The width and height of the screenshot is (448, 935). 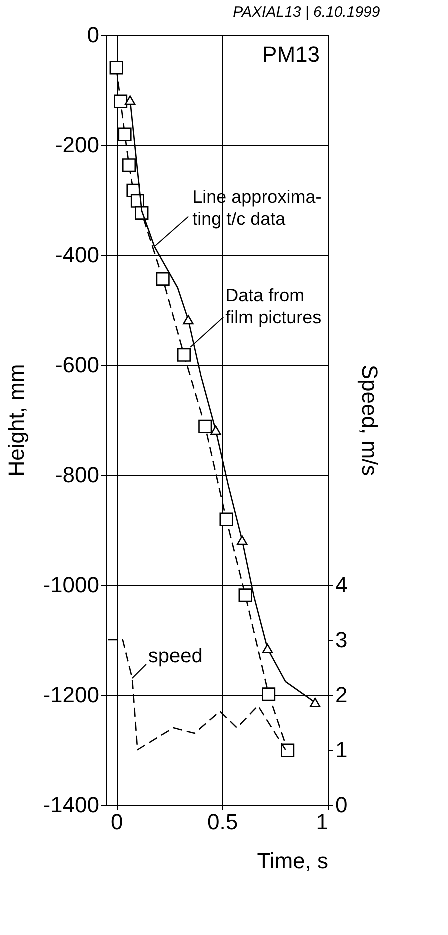 What do you see at coordinates (77, 365) in the screenshot?
I see `y-tick-label: -600` at bounding box center [77, 365].